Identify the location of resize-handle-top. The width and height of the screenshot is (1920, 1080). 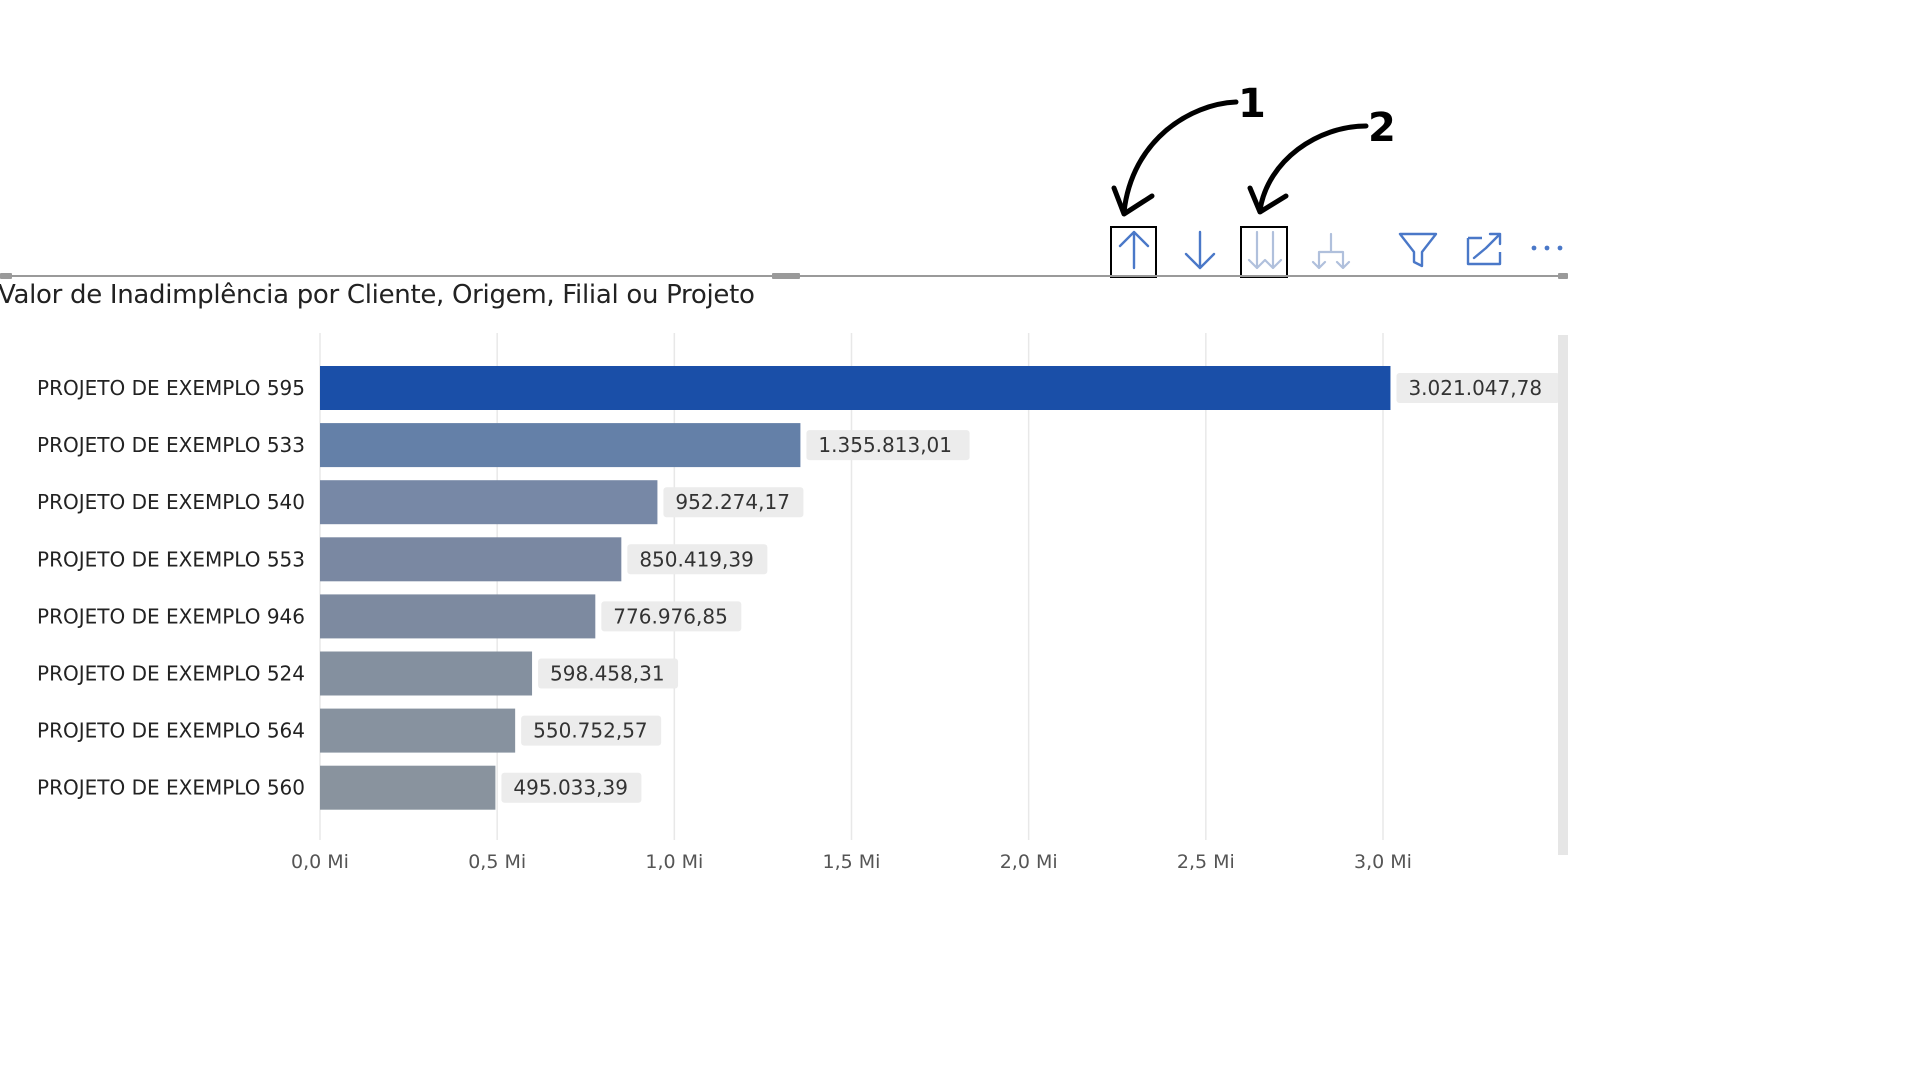
(786, 276).